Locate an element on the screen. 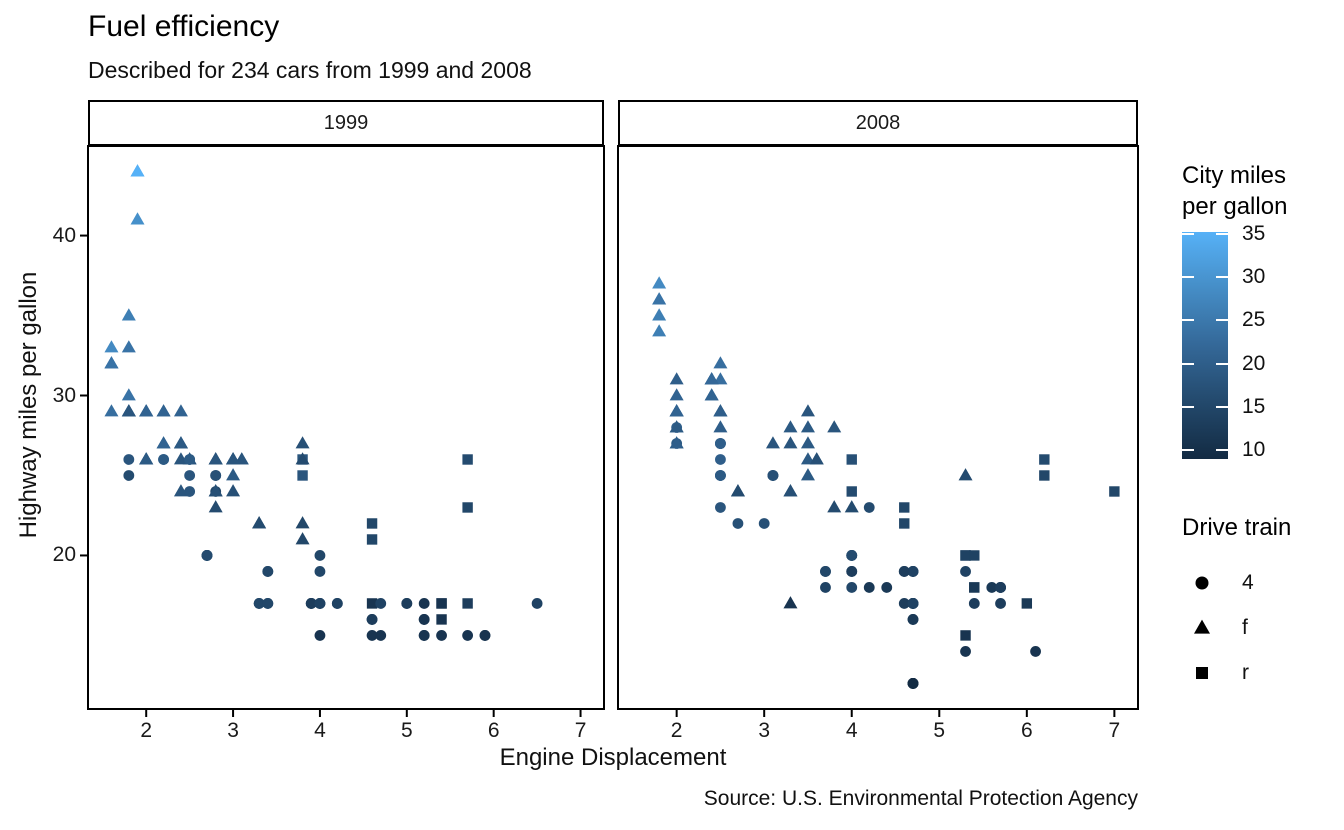  drive-f-triangle-icon is located at coordinates (1202, 626).